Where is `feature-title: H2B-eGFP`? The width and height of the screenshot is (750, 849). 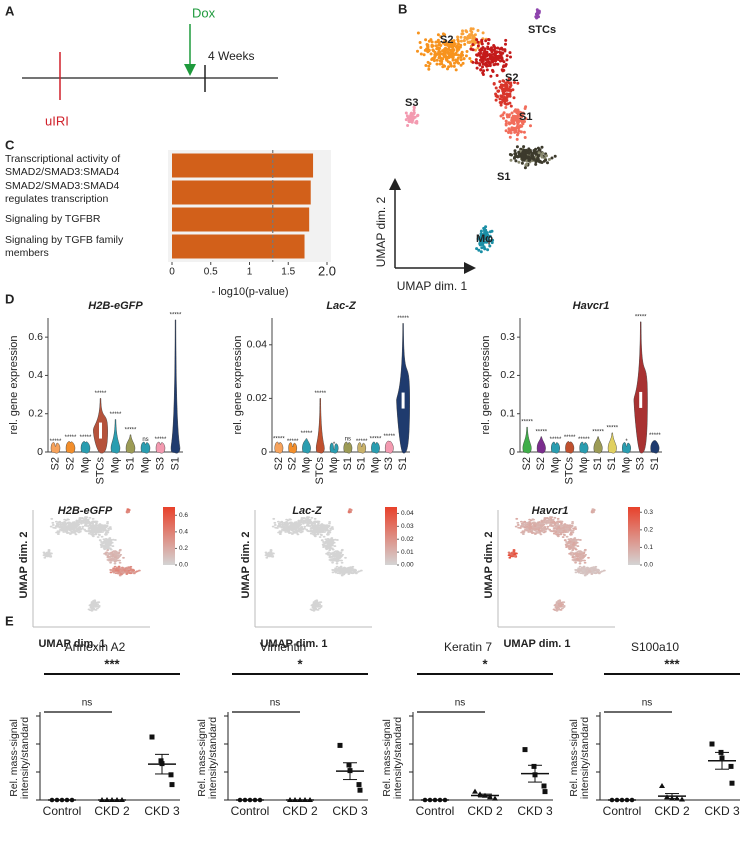 feature-title: H2B-eGFP is located at coordinates (85, 511).